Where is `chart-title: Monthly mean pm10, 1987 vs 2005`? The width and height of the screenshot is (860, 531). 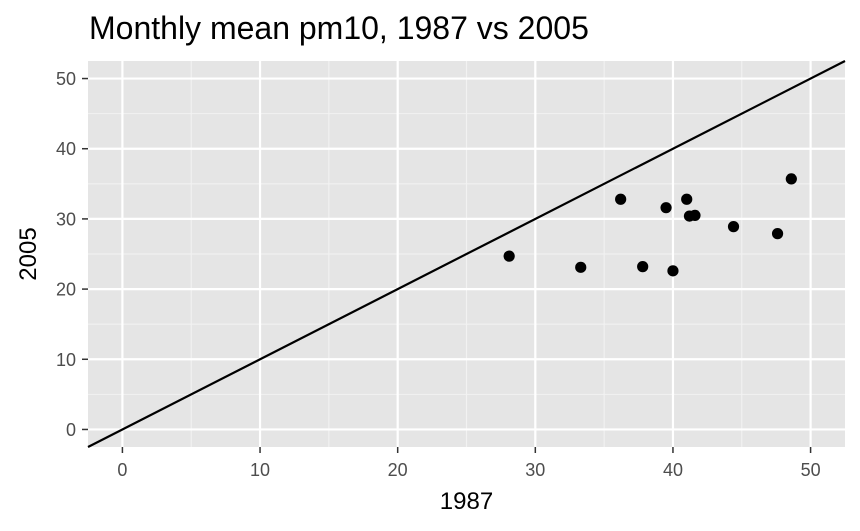 chart-title: Monthly mean pm10, 1987 vs 2005 is located at coordinates (339, 28).